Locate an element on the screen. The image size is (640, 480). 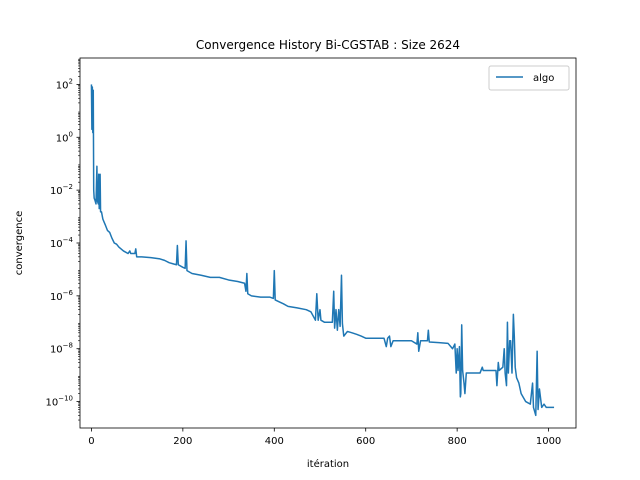
y-axis-label: convergence is located at coordinates (19, 243).